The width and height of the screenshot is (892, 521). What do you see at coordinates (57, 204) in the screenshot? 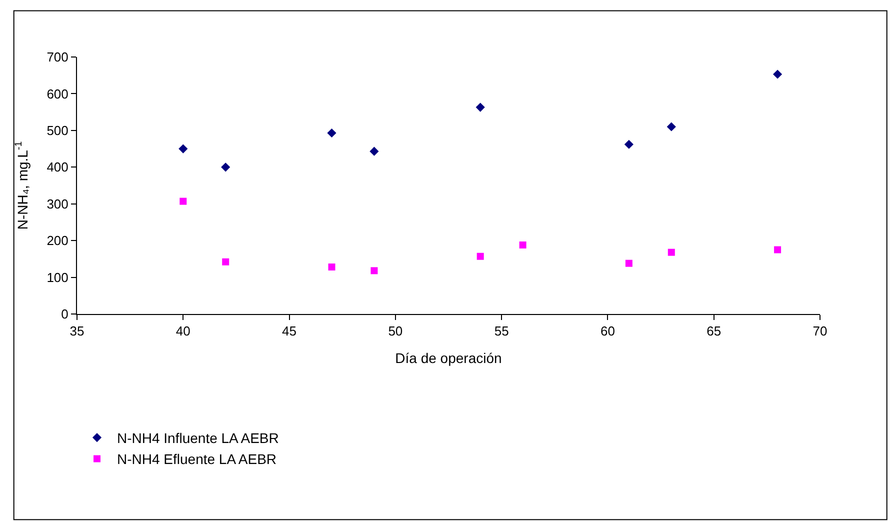
I see `y-tick-label: 300` at bounding box center [57, 204].